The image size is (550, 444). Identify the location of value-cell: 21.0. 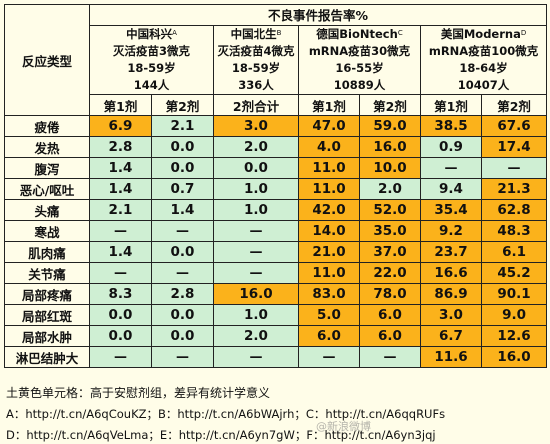
(329, 252).